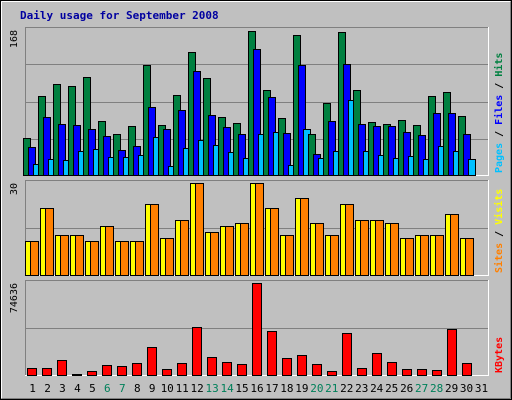 The height and width of the screenshot is (400, 512). What do you see at coordinates (14, 298) in the screenshot?
I see `panel-kbytes-ymax-label: 74636` at bounding box center [14, 298].